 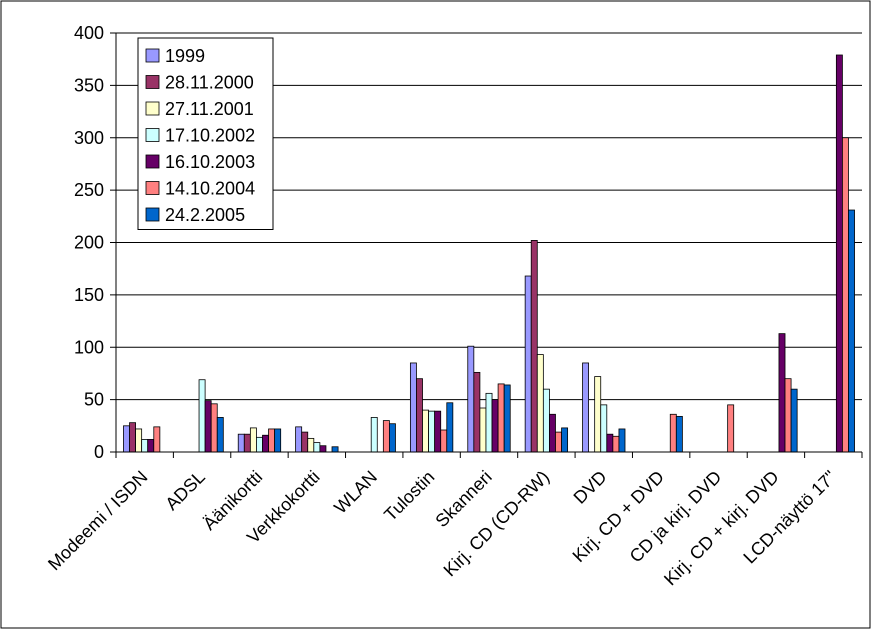 What do you see at coordinates (89, 295) in the screenshot?
I see `y-tick-label: 150` at bounding box center [89, 295].